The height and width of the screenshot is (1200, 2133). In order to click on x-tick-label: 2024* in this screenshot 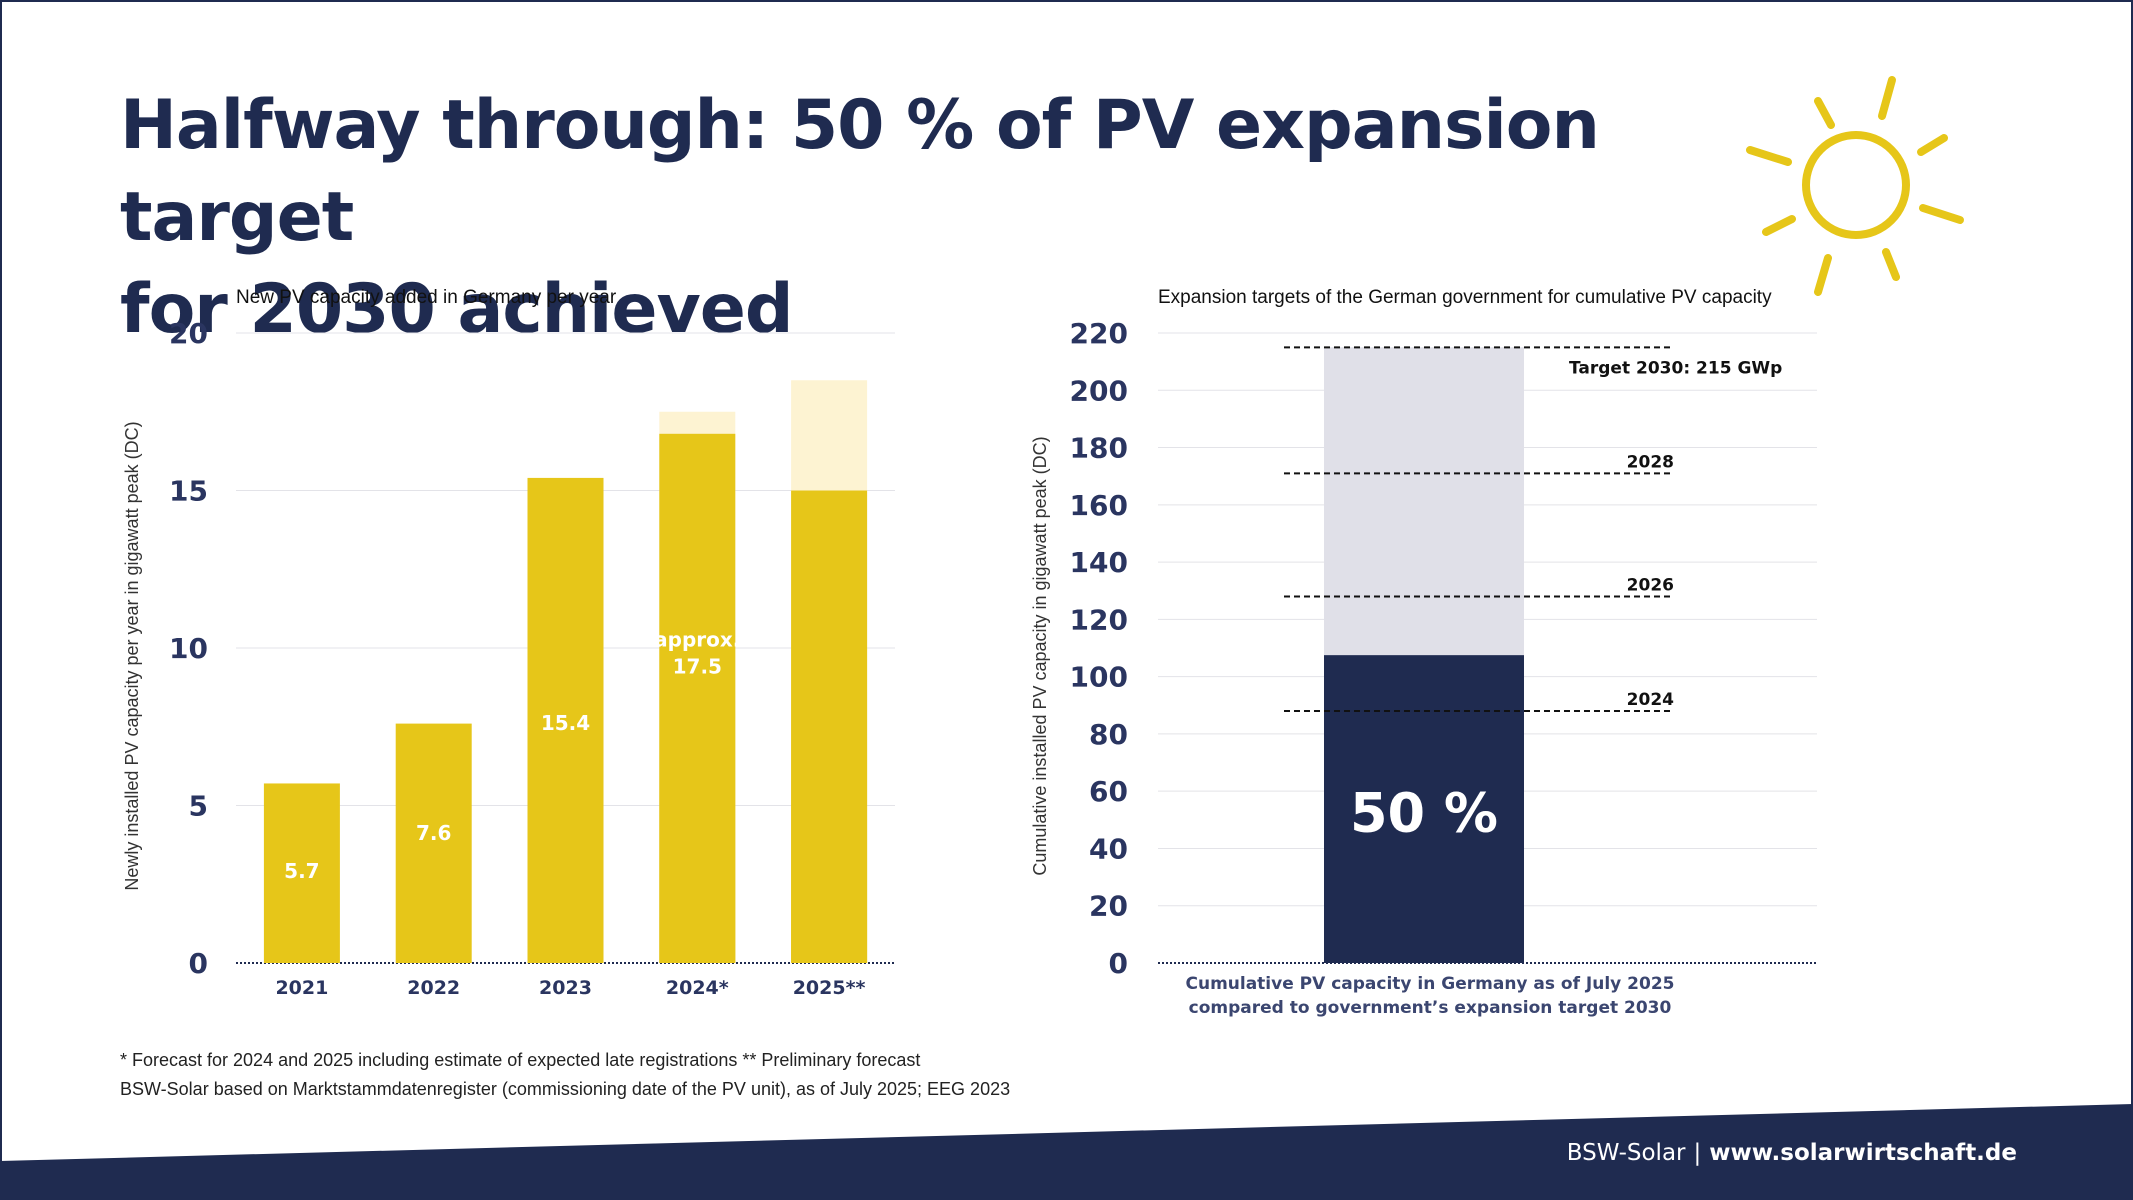, I will do `click(697, 988)`.